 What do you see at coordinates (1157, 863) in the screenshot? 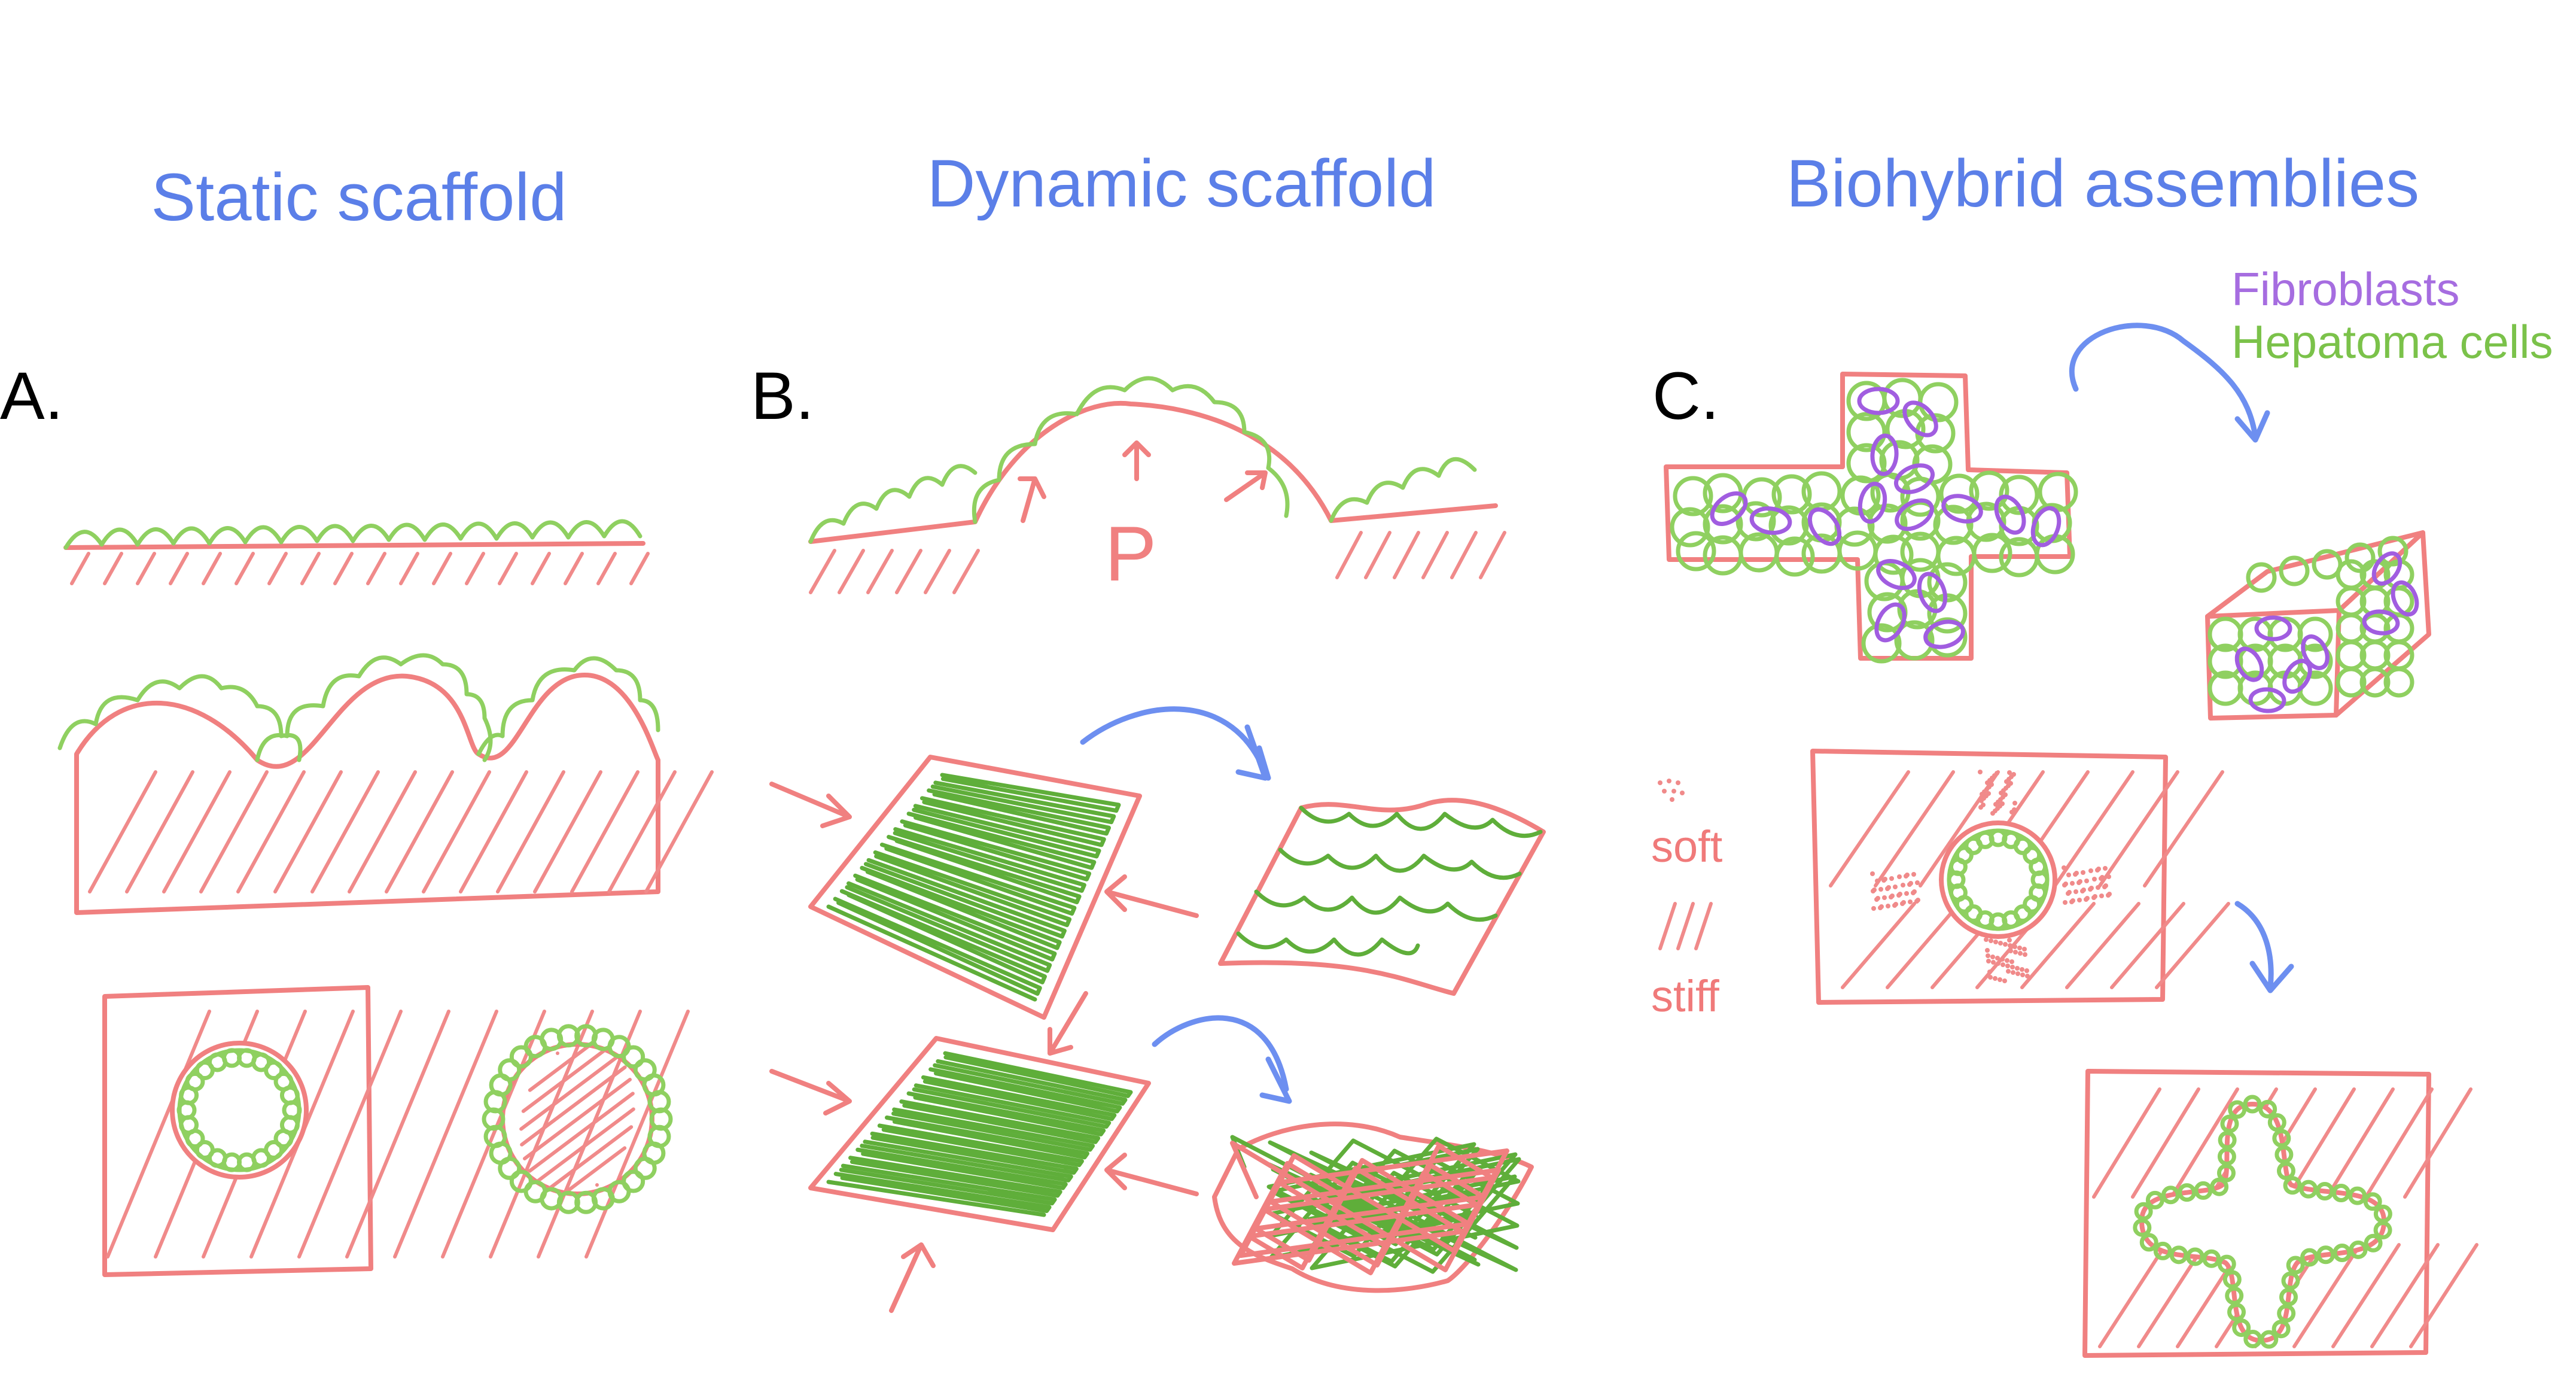
I see `compression-wrinkle-sketch` at bounding box center [1157, 863].